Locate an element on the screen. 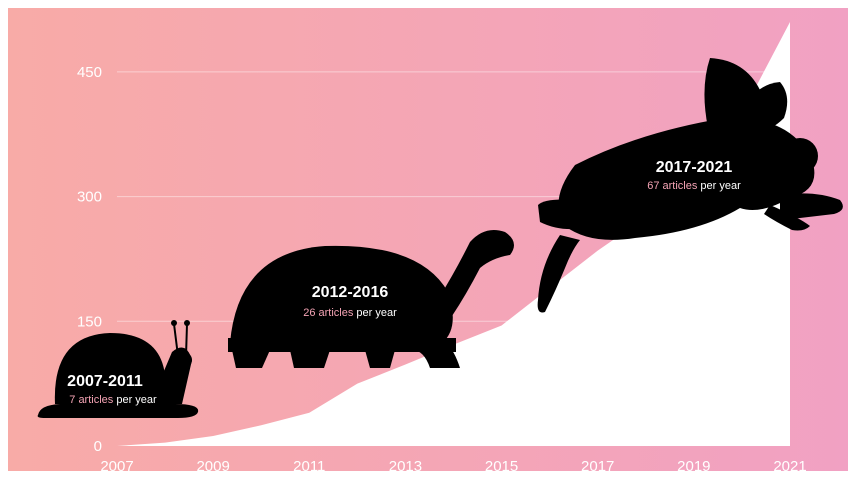 The image size is (856, 479). annotation-tortoise: 2012-2016 26 articles per year is located at coordinates (350, 301).